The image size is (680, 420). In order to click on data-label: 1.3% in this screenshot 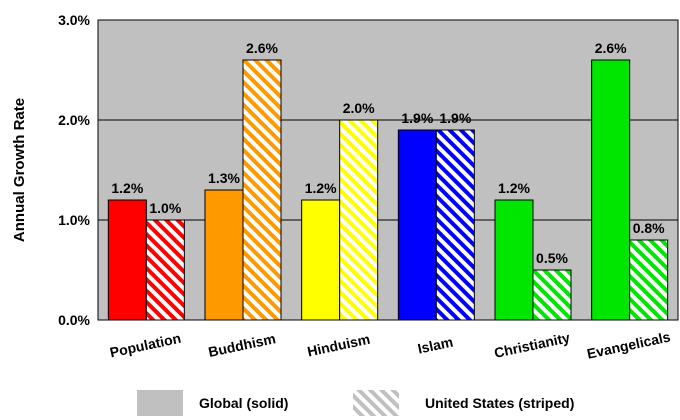, I will do `click(224, 178)`.